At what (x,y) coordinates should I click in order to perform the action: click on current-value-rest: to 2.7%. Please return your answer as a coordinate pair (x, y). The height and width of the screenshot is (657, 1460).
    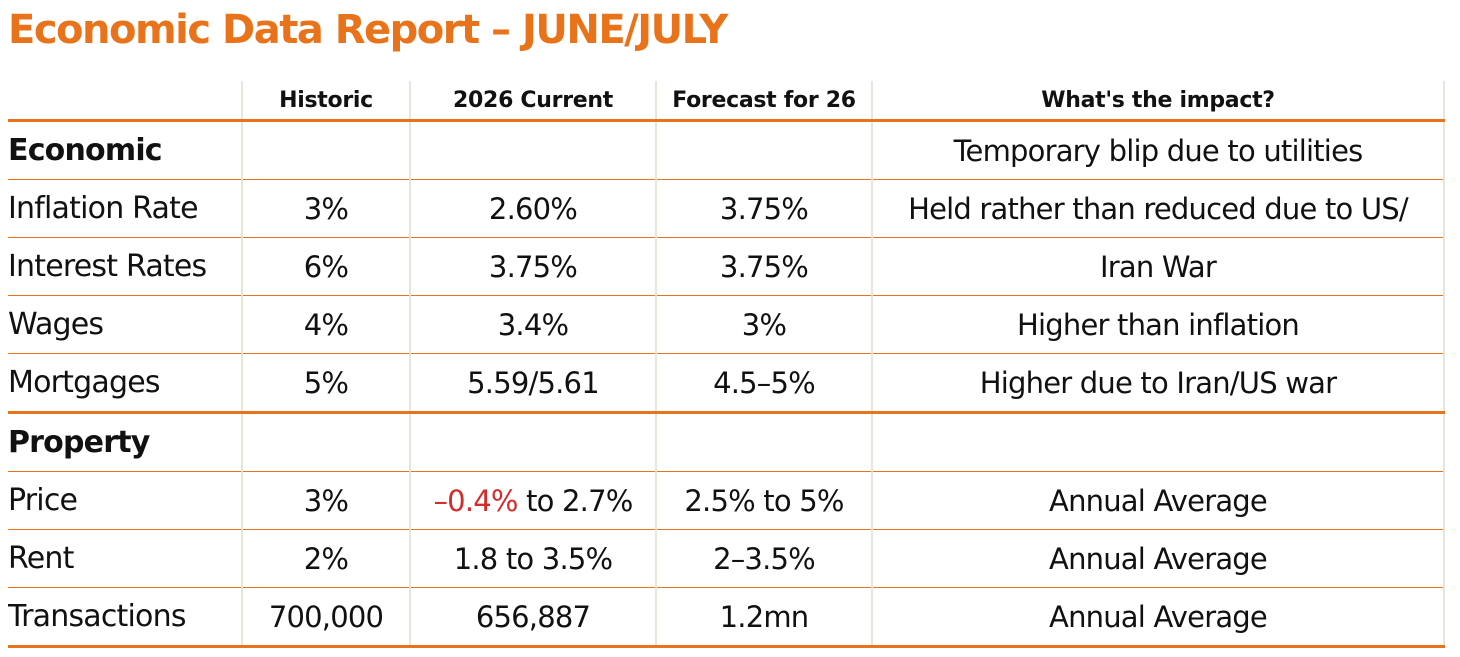
    Looking at the image, I should click on (575, 500).